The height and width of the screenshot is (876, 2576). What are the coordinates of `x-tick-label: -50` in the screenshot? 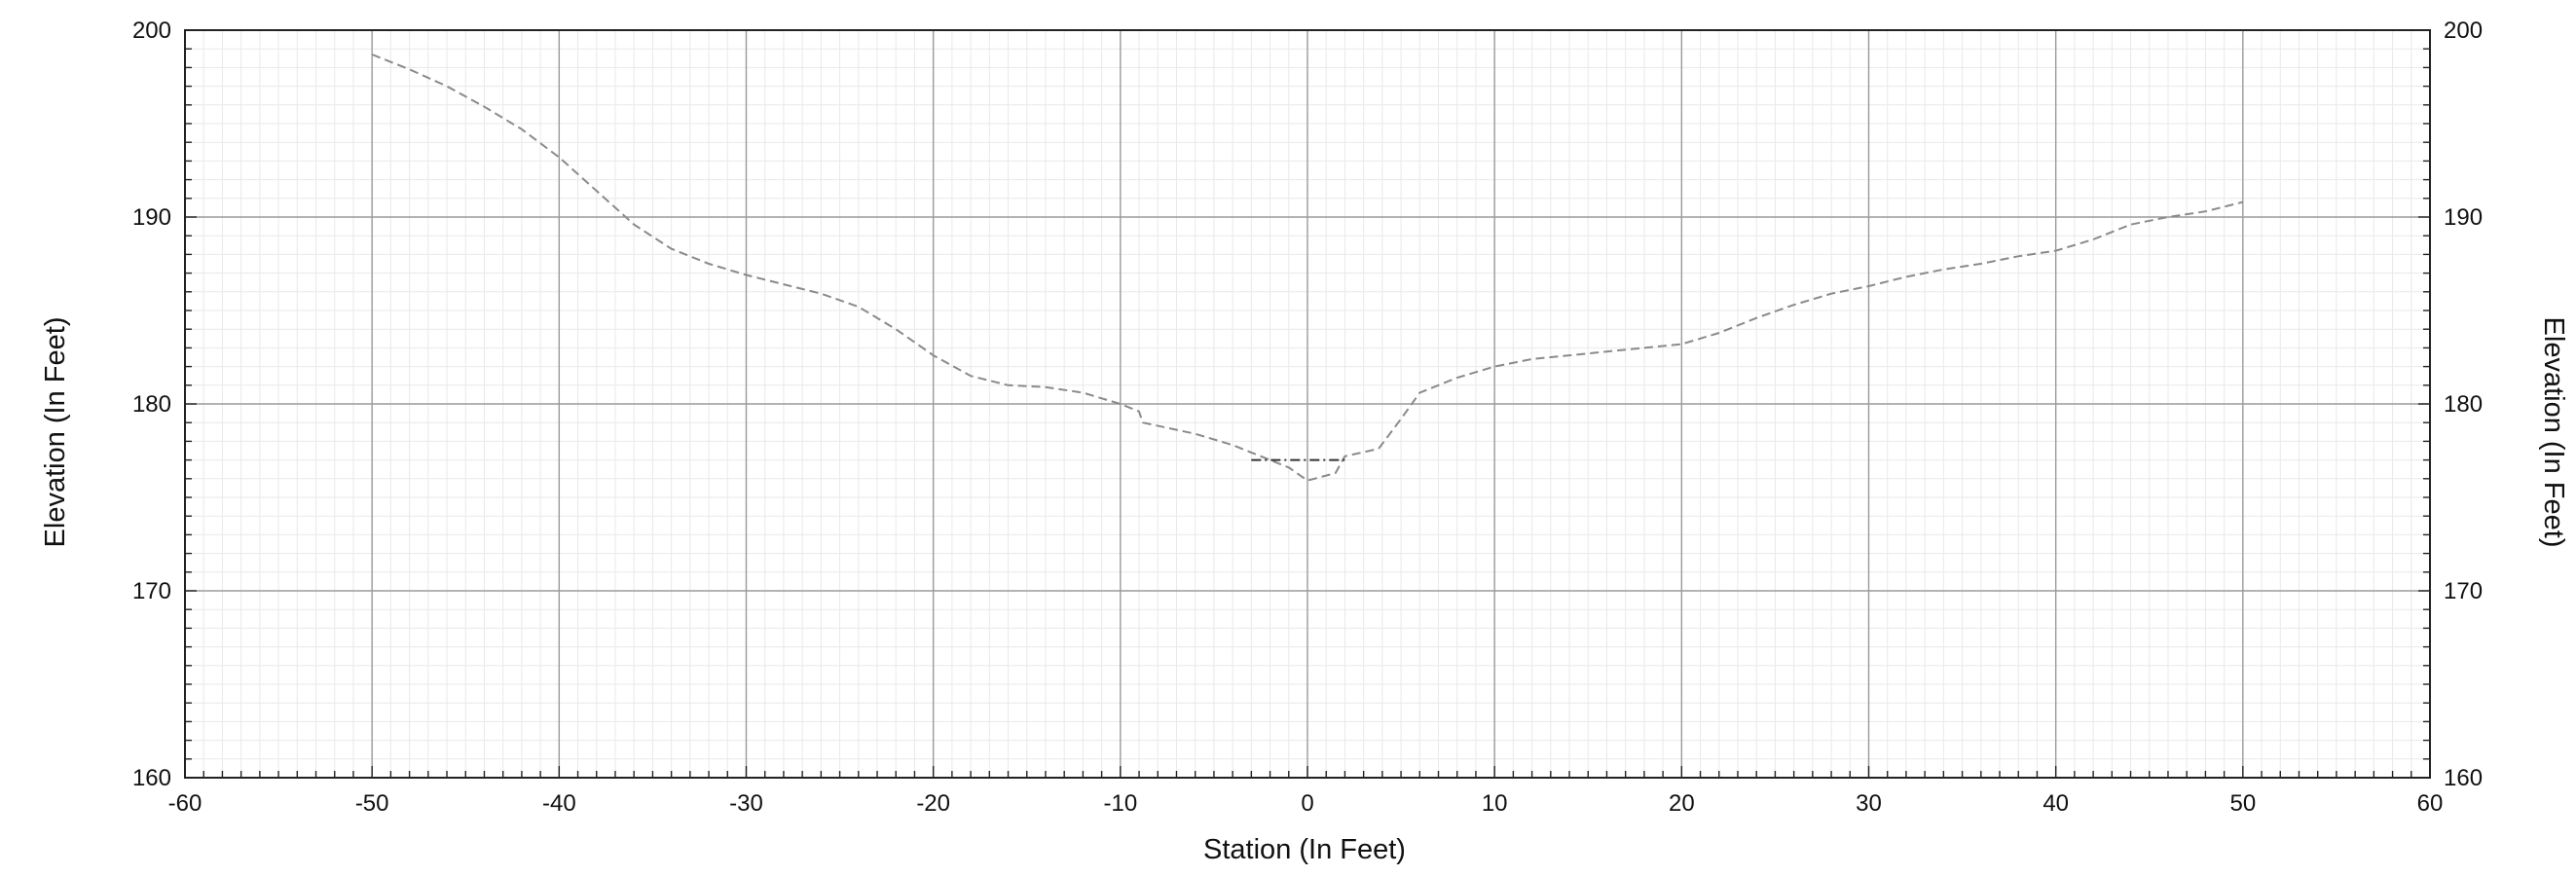 It's located at (372, 804).